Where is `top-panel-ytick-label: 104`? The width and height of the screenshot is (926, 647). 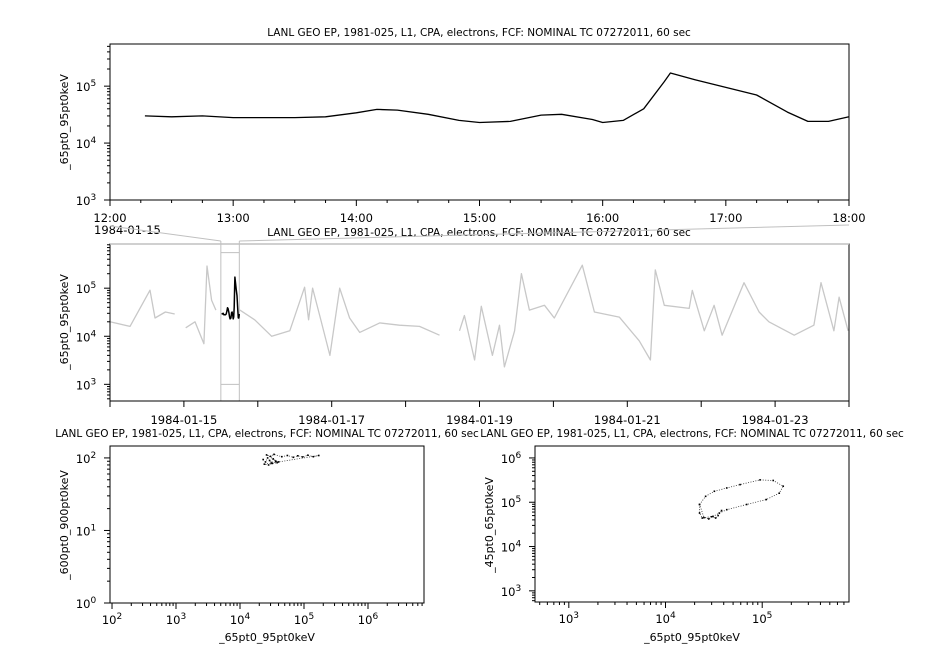
top-panel-ytick-label: 104 is located at coordinates (86, 143).